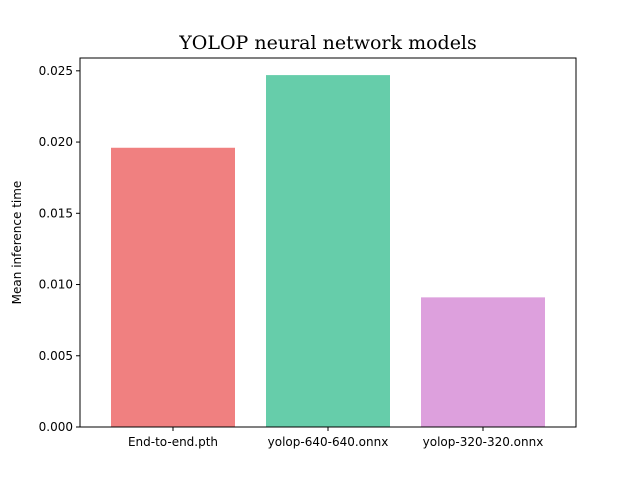 The image size is (640, 485). What do you see at coordinates (56, 213) in the screenshot?
I see `y-tick-label: 0.015` at bounding box center [56, 213].